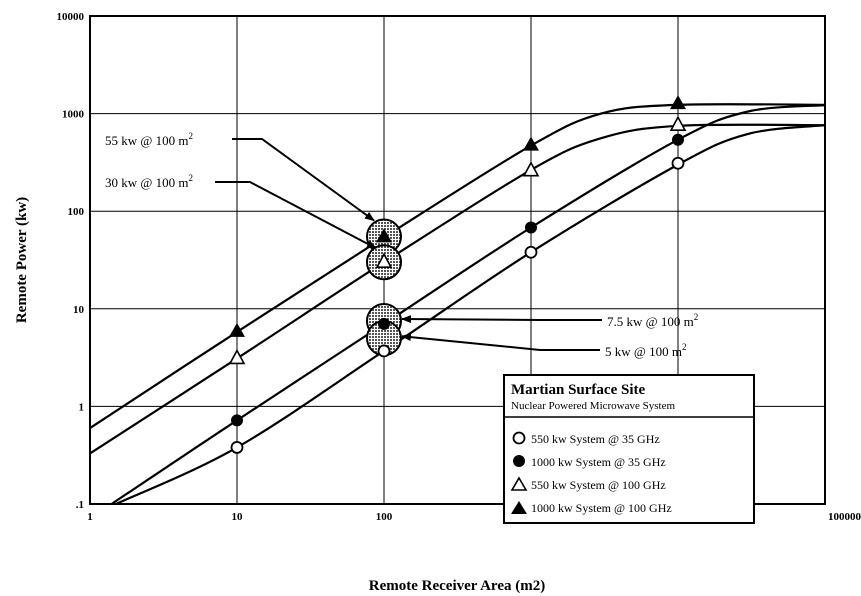 Image resolution: width=861 pixels, height=596 pixels. Describe the element at coordinates (500, 342) in the screenshot. I see `arrow-5kw` at that location.